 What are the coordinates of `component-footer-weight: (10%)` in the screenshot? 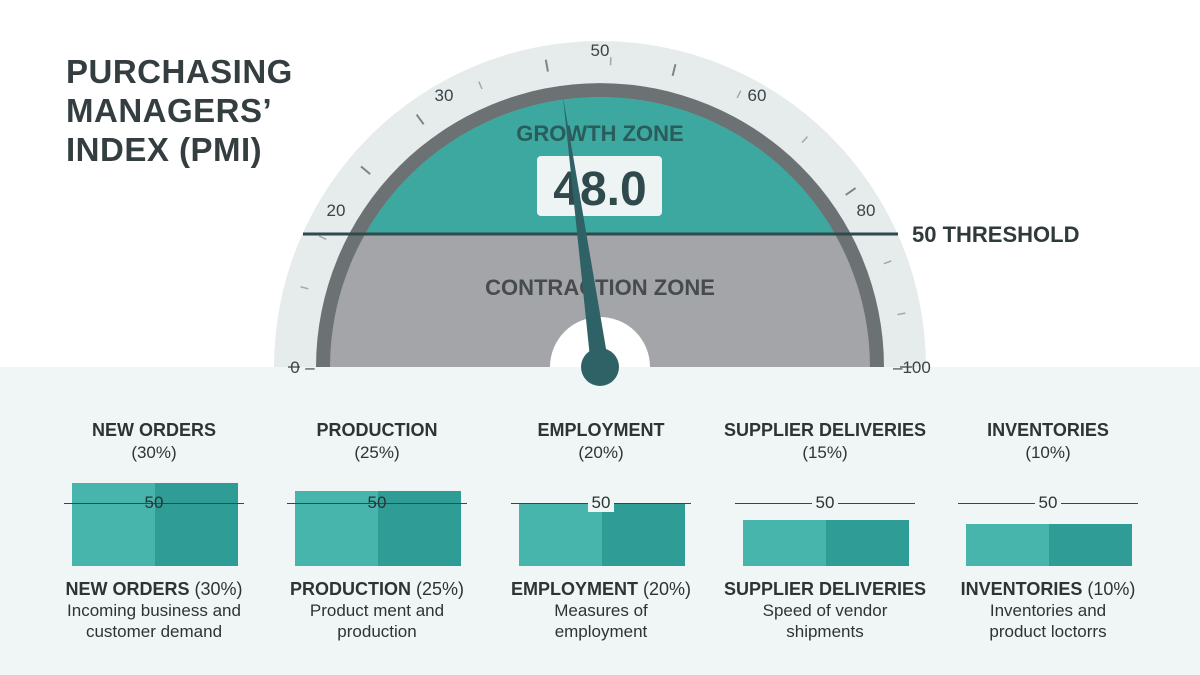 It's located at (1109, 589).